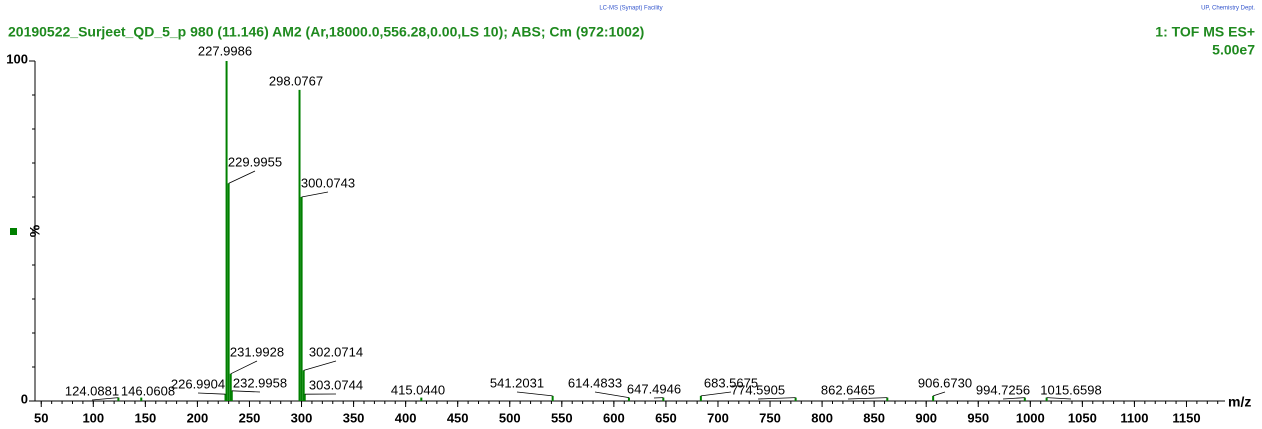 The width and height of the screenshot is (1262, 429). Describe the element at coordinates (614, 417) in the screenshot. I see `x-tick-label: 600` at that location.